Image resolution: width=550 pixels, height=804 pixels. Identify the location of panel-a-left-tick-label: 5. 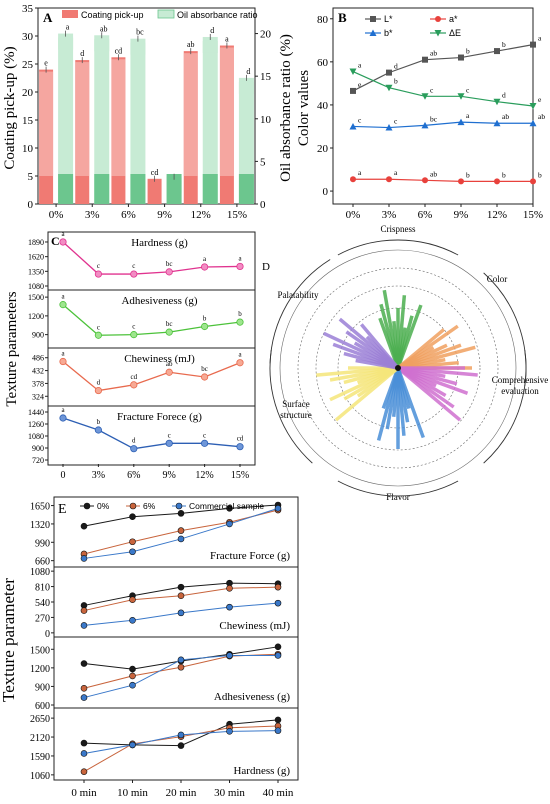
(31, 177).